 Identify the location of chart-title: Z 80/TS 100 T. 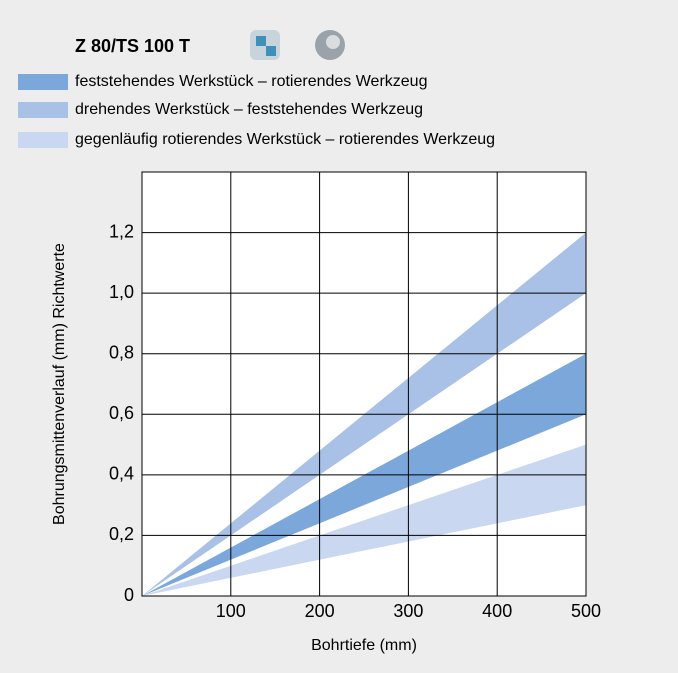
(132, 46).